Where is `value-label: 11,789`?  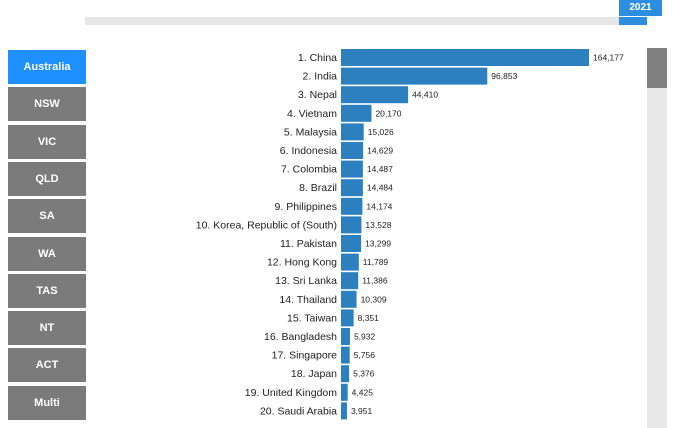
value-label: 11,789 is located at coordinates (376, 262).